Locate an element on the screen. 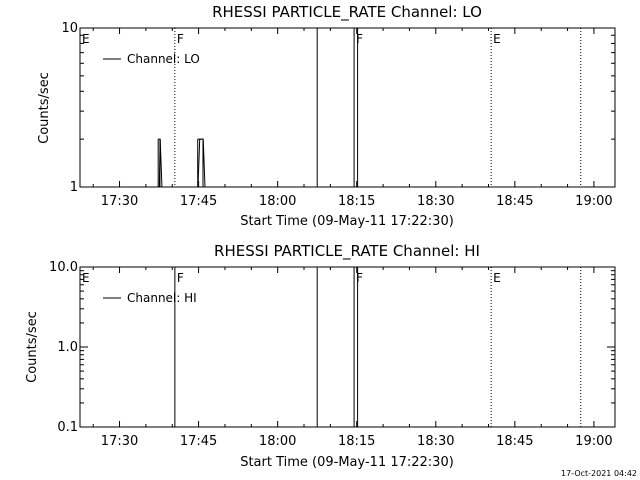  y-tick-label: 1.0 is located at coordinates (67, 347).